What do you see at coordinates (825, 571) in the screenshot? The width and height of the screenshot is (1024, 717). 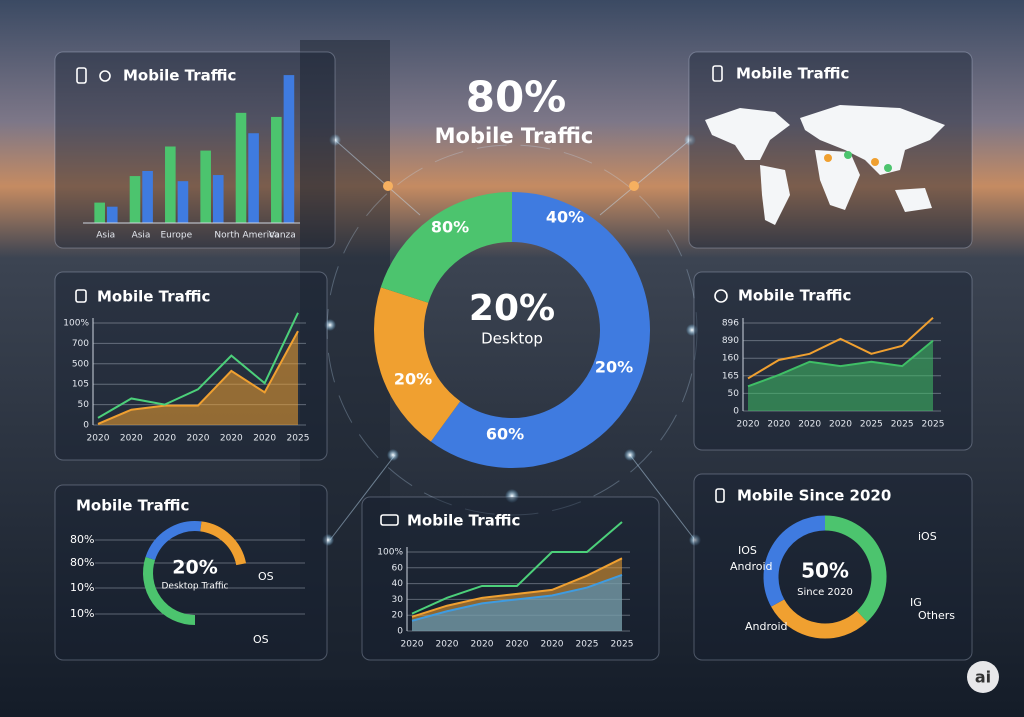 I see `center-value: 50%` at bounding box center [825, 571].